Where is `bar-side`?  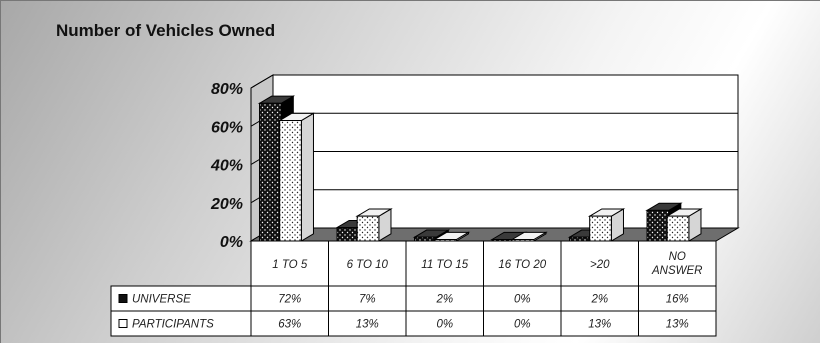 bar-side is located at coordinates (307, 177).